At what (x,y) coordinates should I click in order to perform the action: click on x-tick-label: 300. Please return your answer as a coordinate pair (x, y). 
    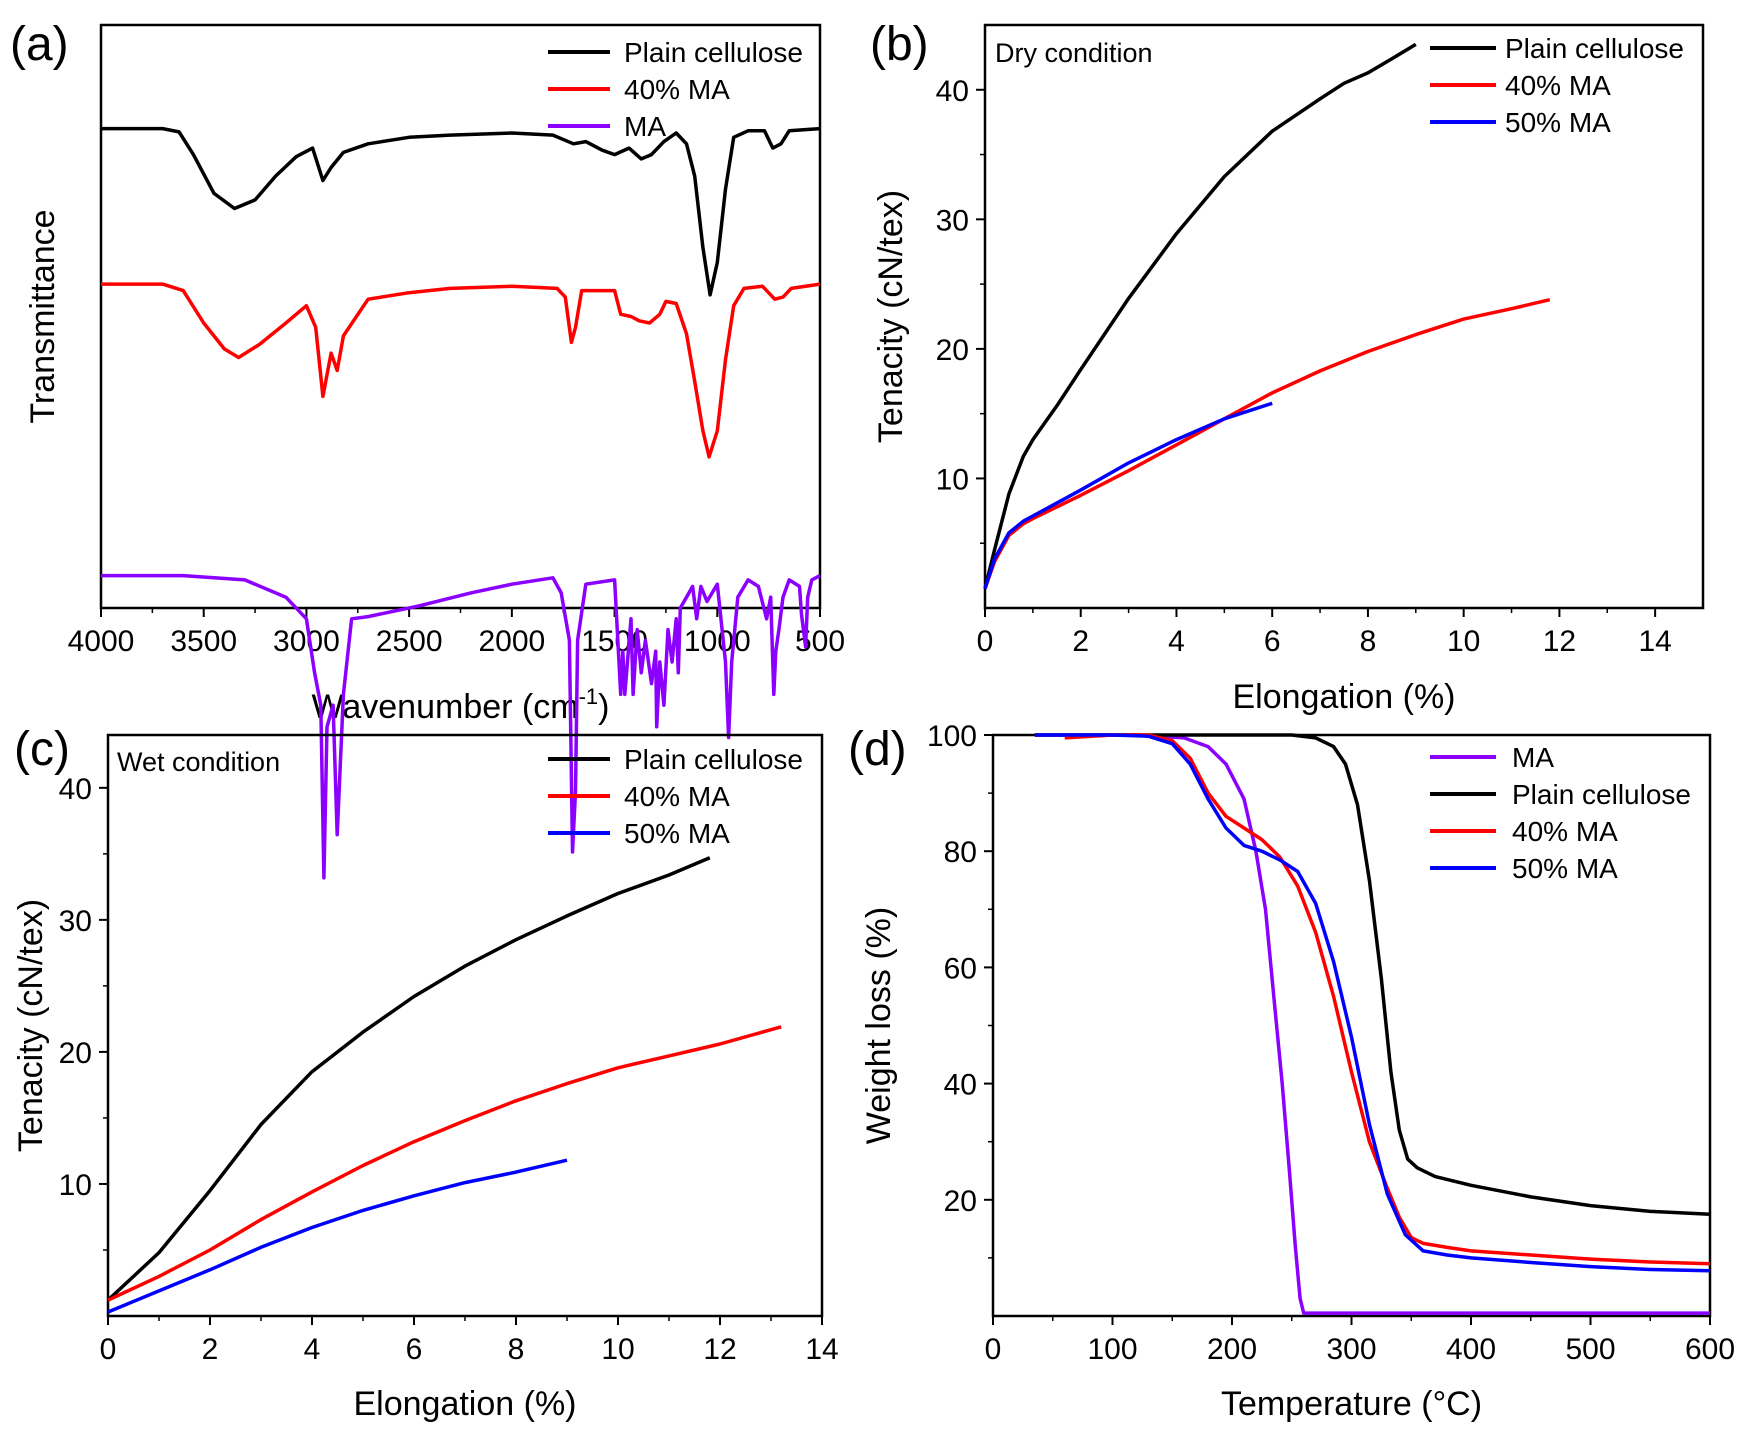
    Looking at the image, I should click on (1351, 1349).